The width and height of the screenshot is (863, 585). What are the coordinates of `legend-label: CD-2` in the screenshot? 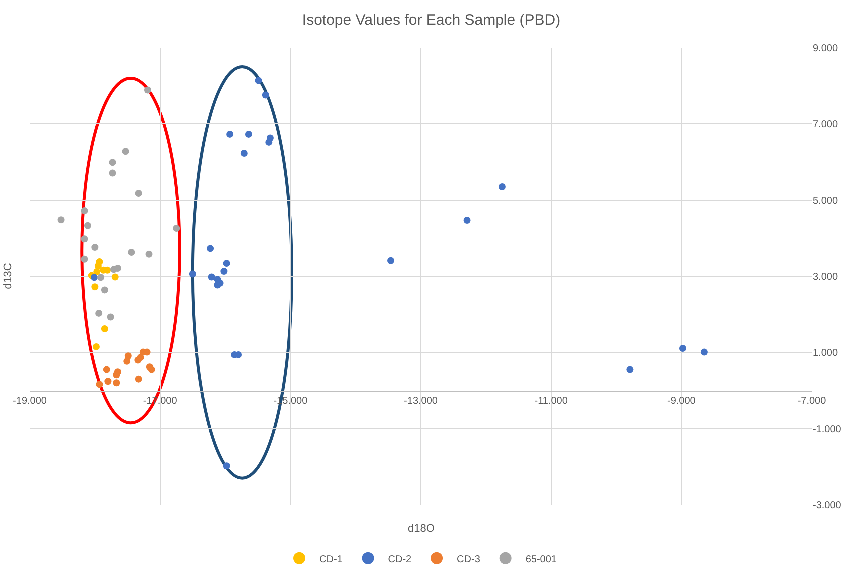 It's located at (400, 560).